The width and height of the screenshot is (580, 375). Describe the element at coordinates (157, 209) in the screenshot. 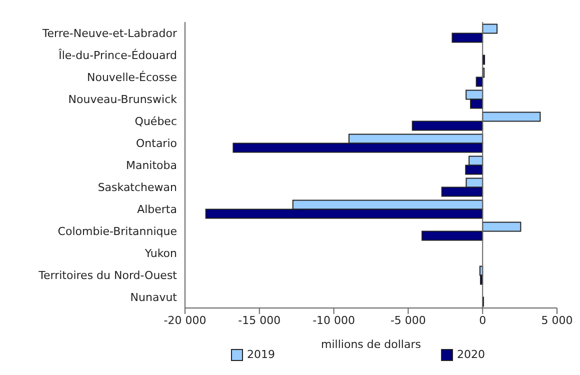

I see `y-tick-label: Alberta` at that location.